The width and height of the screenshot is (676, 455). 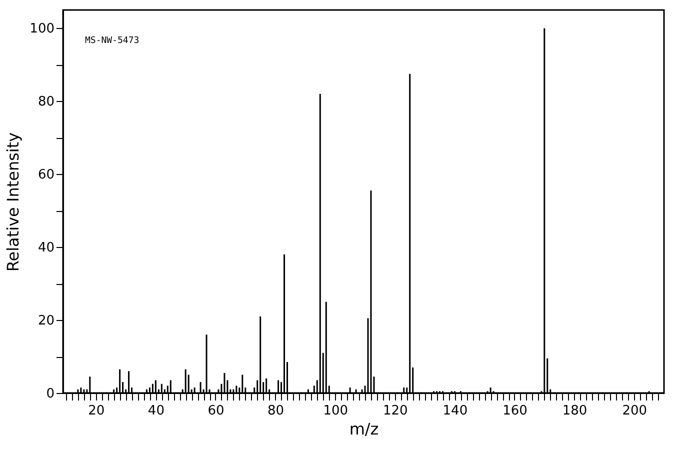 What do you see at coordinates (276, 411) in the screenshot?
I see `x-tick-label: 80` at bounding box center [276, 411].